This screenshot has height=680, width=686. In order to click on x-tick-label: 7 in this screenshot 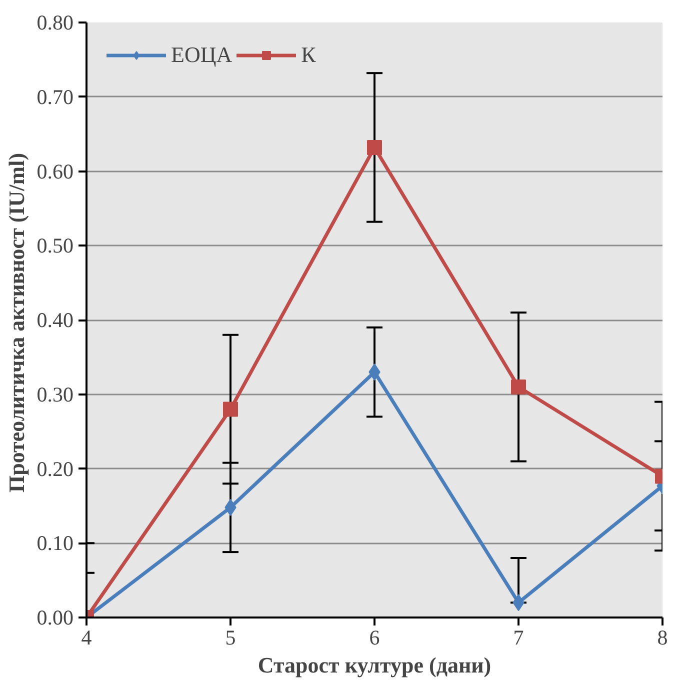, I will do `click(518, 638)`.